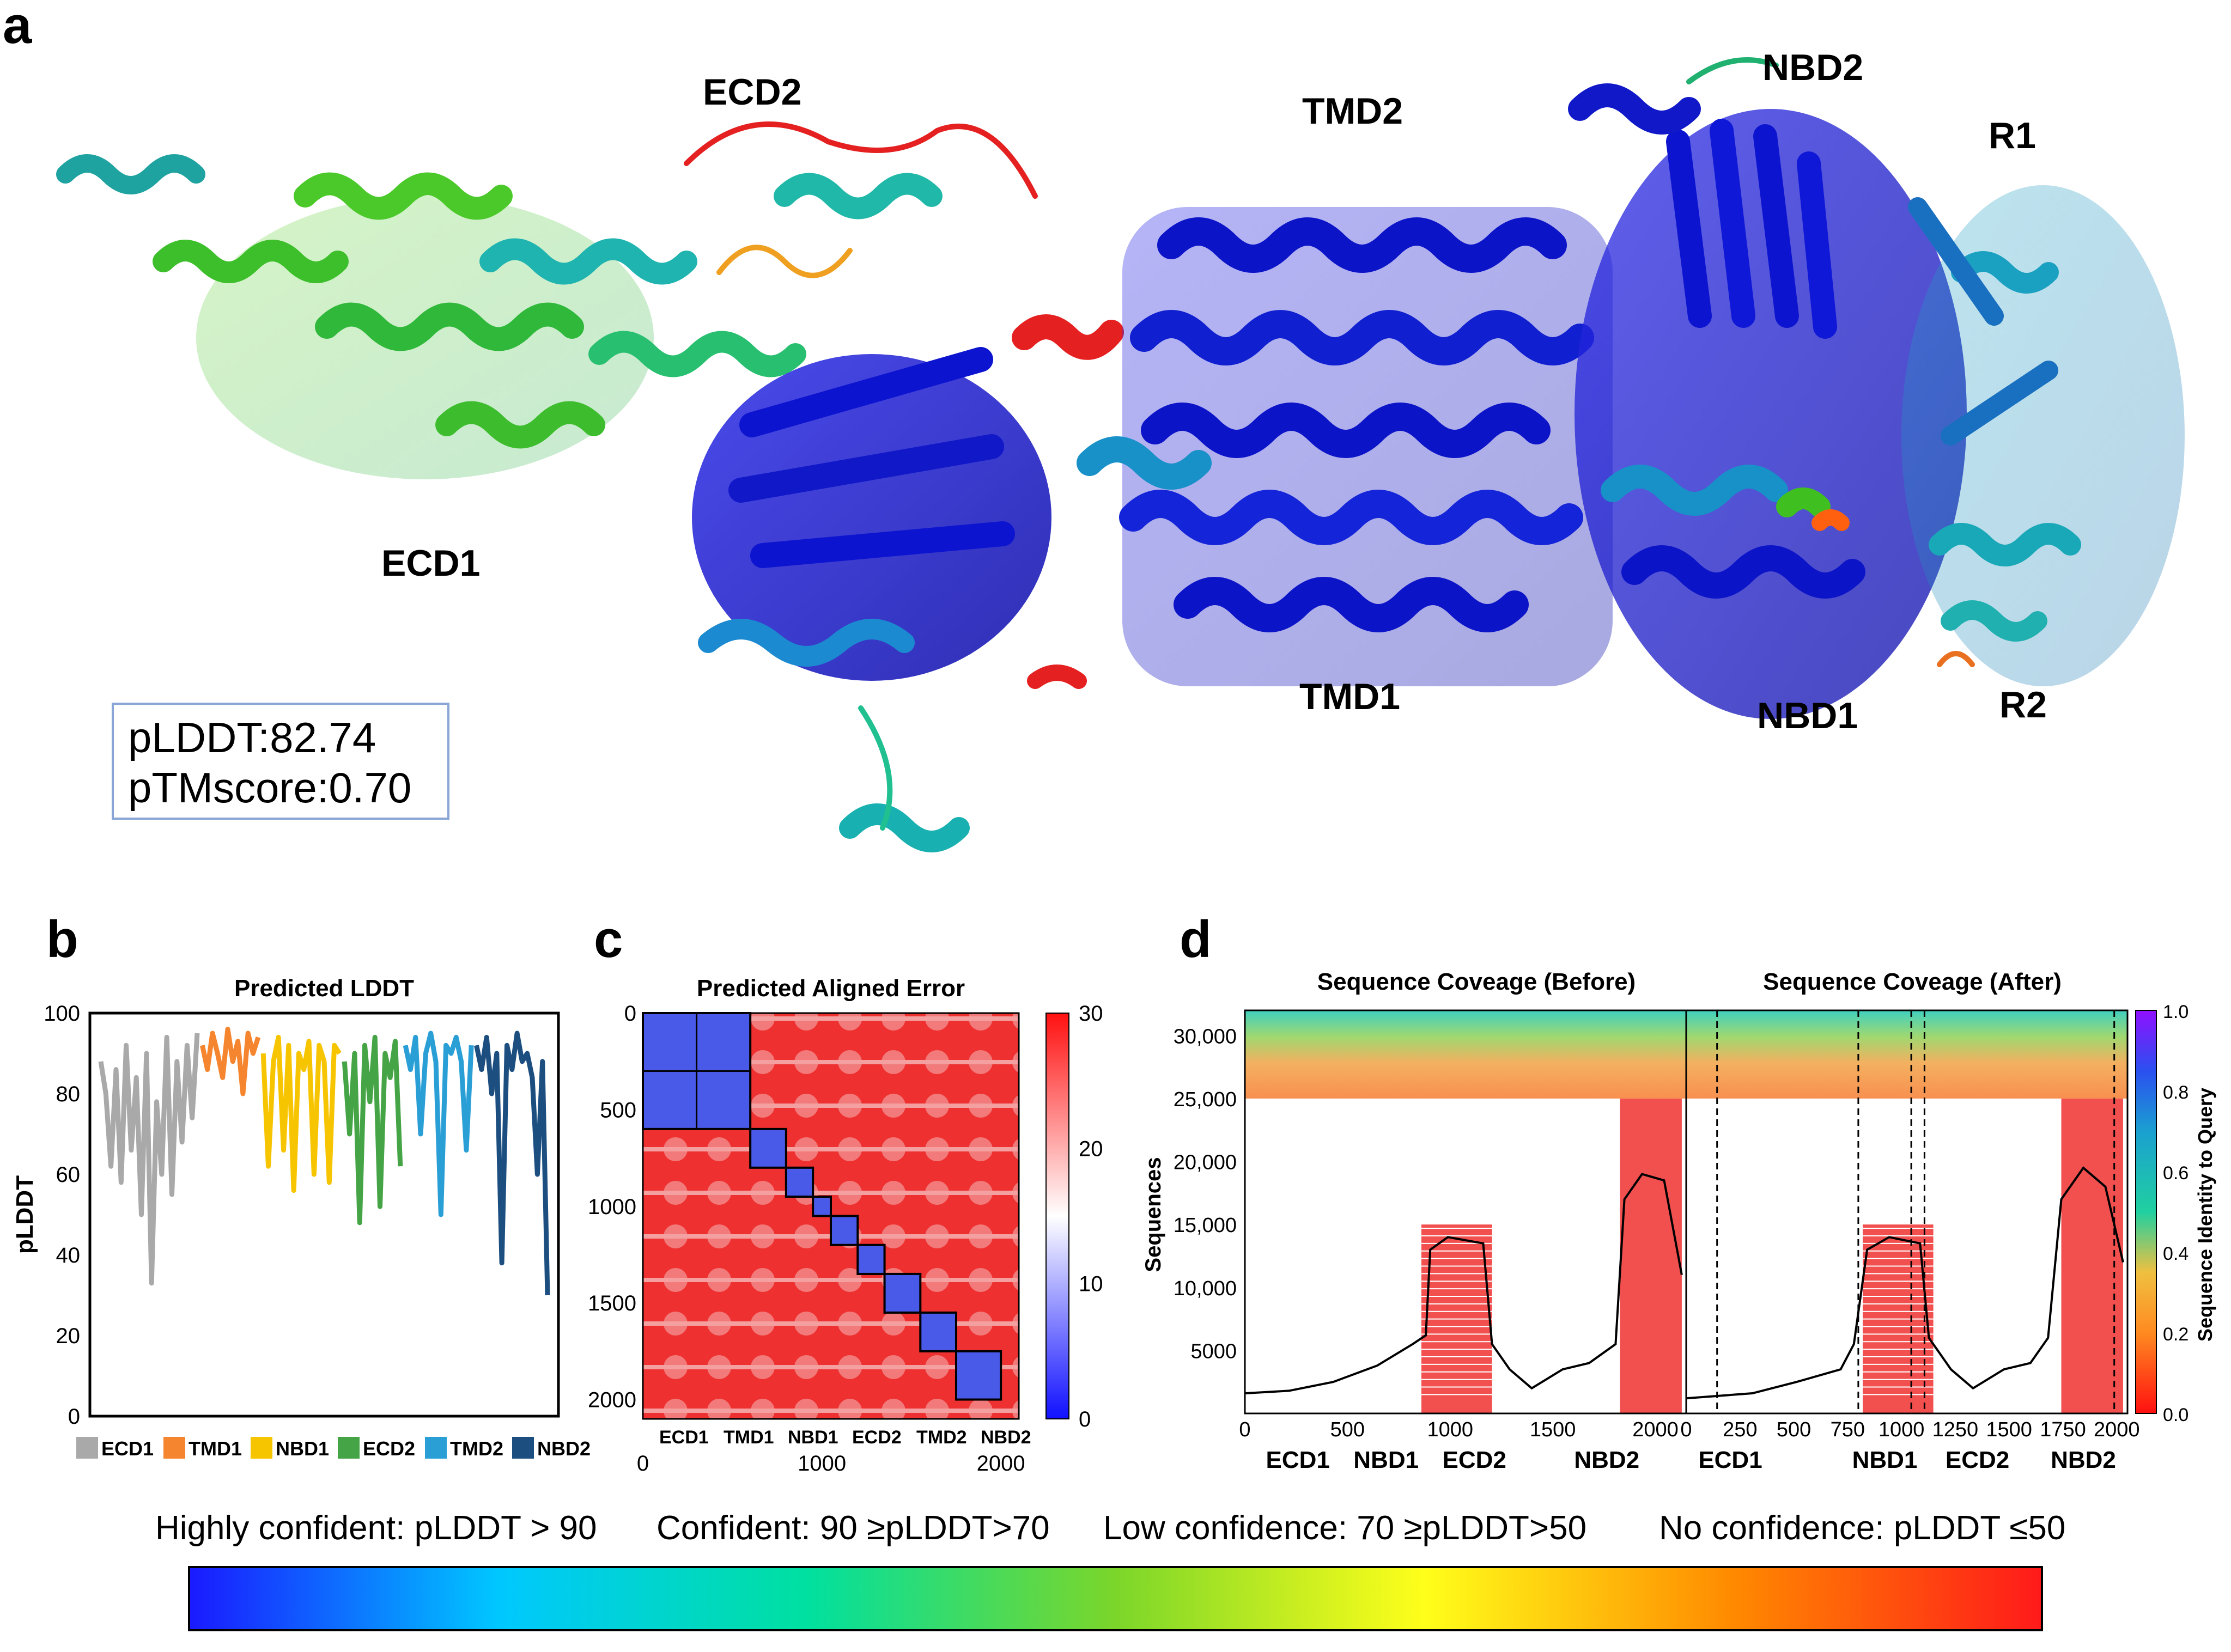 The image size is (2231, 1652). I want to click on coverage-domain-label-nbd2: NBD2, so click(1606, 1460).